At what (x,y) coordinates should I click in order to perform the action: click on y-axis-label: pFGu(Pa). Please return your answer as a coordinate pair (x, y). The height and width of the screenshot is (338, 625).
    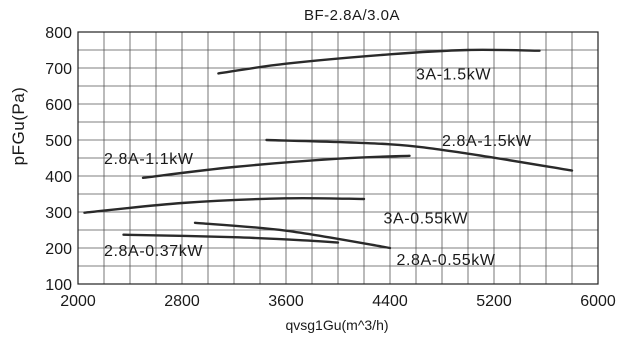
    Looking at the image, I should click on (18, 126).